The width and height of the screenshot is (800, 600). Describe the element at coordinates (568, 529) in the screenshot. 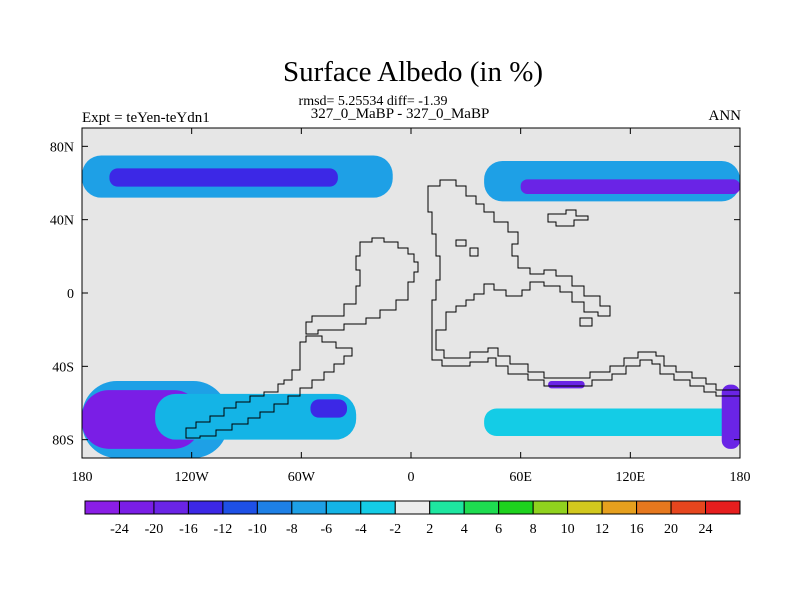

I see `colorbar-label: 10` at that location.